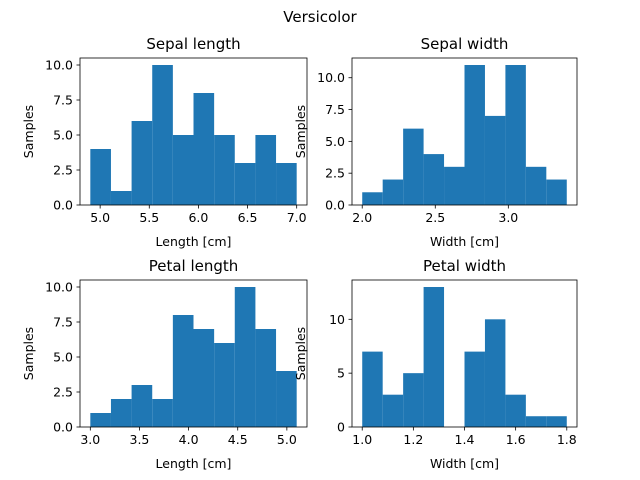 This screenshot has height=480, width=640. I want to click on x-tick-label: 7.0, so click(297, 217).